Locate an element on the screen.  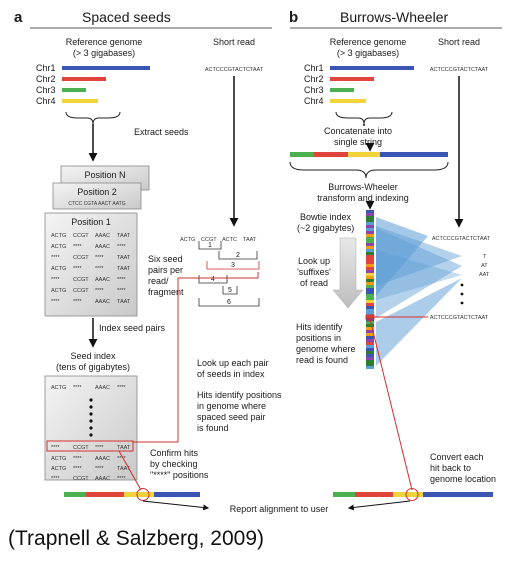
bw-text-line2: transform and indexing is located at coordinates (363, 198).